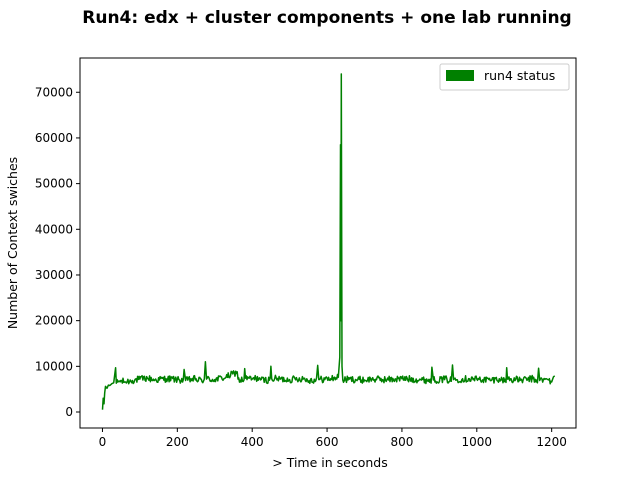 This screenshot has height=480, width=640. What do you see at coordinates (54, 275) in the screenshot?
I see `y-tick-label: 30000` at bounding box center [54, 275].